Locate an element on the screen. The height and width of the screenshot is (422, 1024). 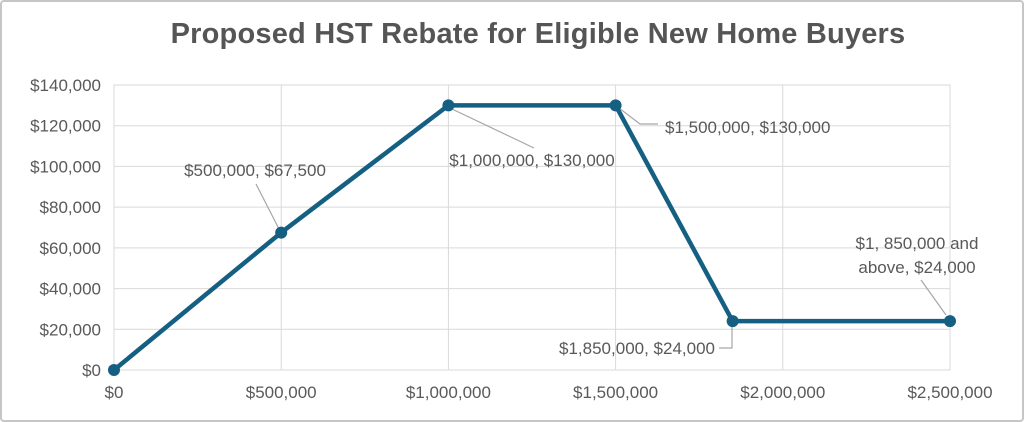
data-label: $500,000, $67,500 is located at coordinates (255, 170).